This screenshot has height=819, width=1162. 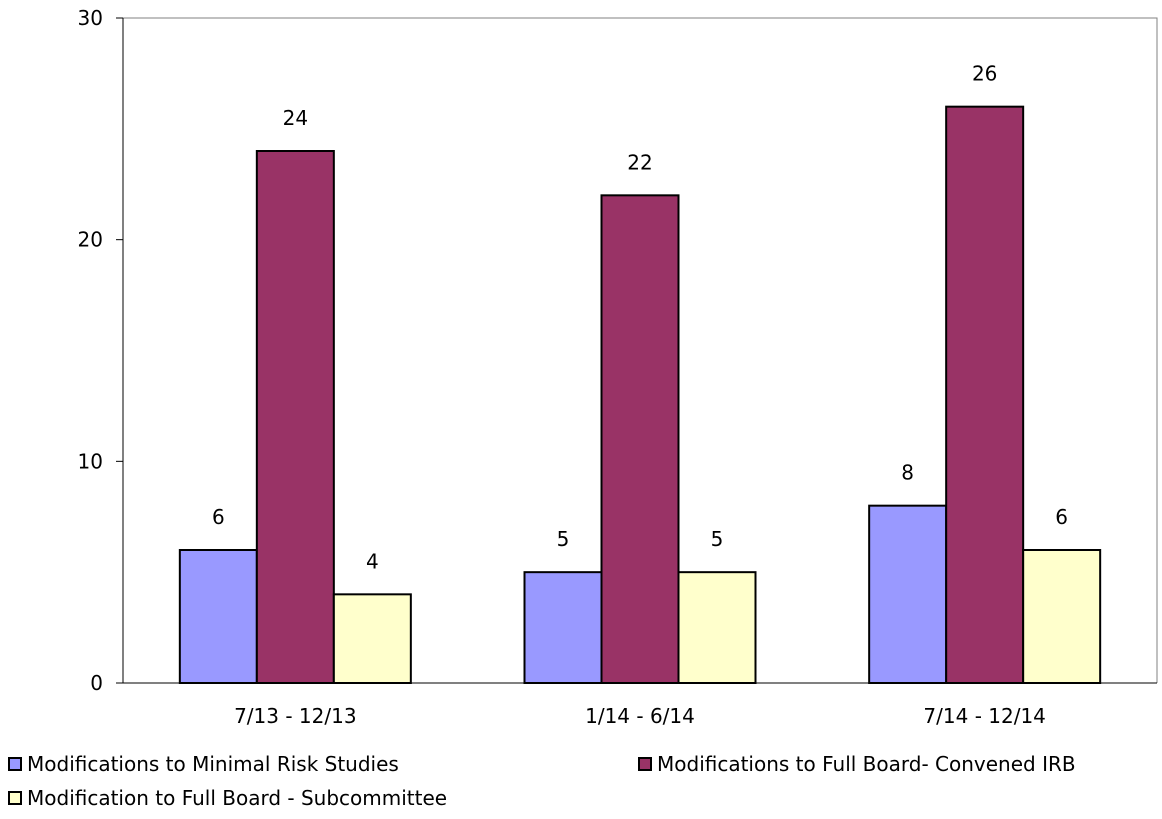 I want to click on y-tick-label-10: 10, so click(x=90, y=461).